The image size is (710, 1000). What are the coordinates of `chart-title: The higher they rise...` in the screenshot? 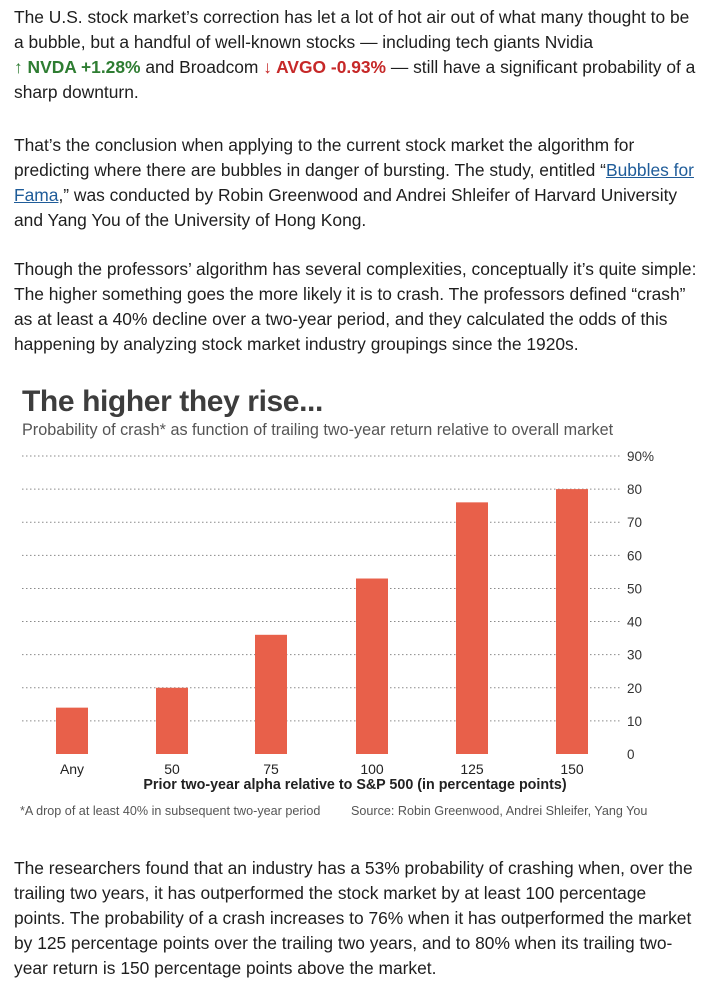 It's located at (172, 401).